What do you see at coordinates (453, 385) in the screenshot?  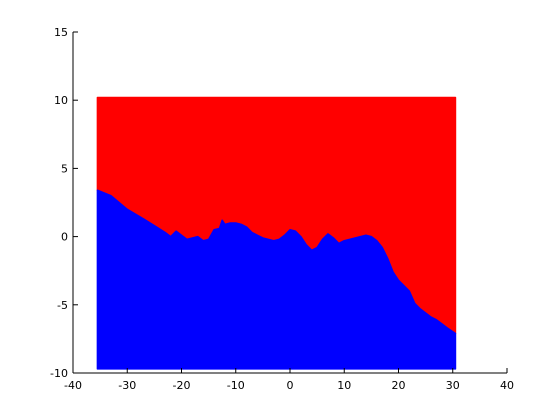 I see `x-tick-label: 30` at bounding box center [453, 385].